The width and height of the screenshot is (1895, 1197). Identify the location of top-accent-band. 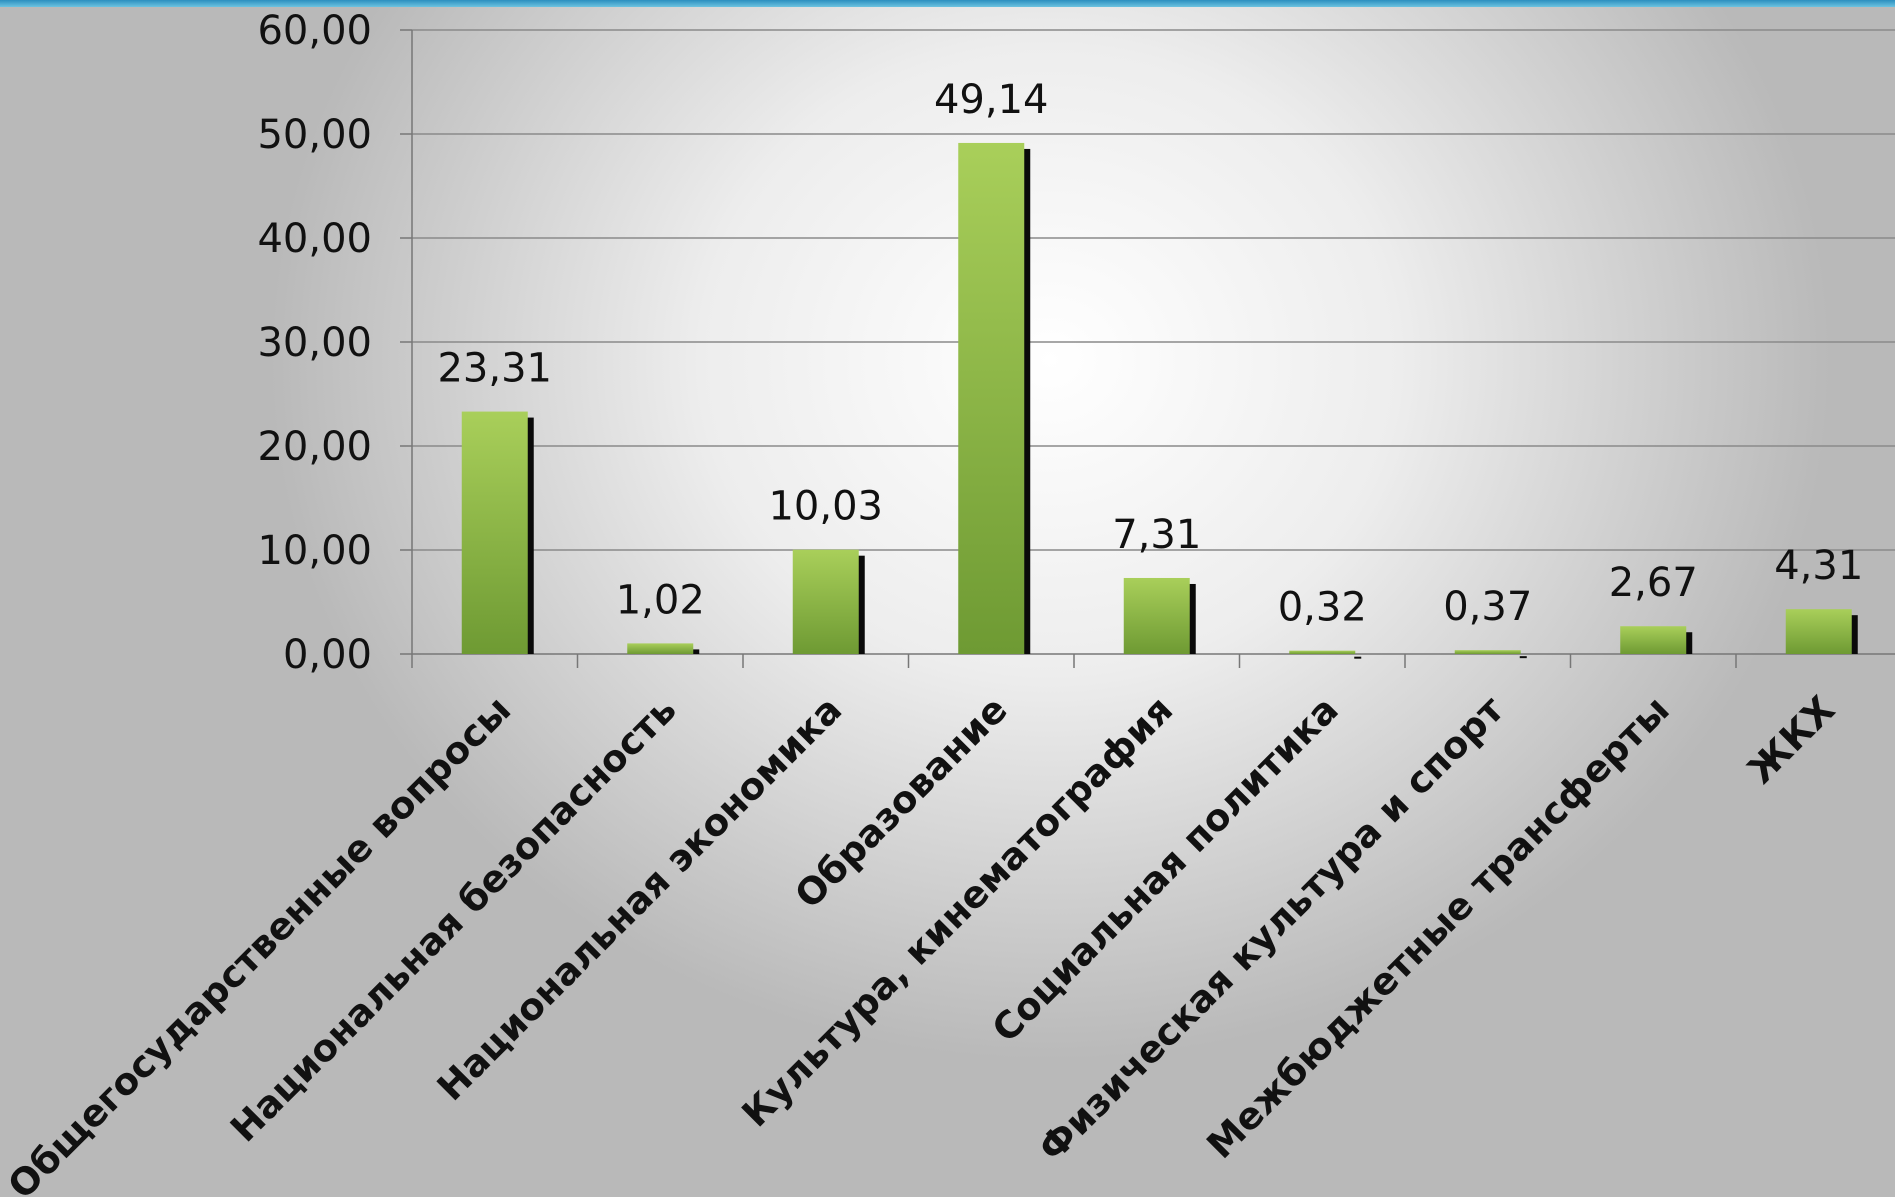
(947, 3).